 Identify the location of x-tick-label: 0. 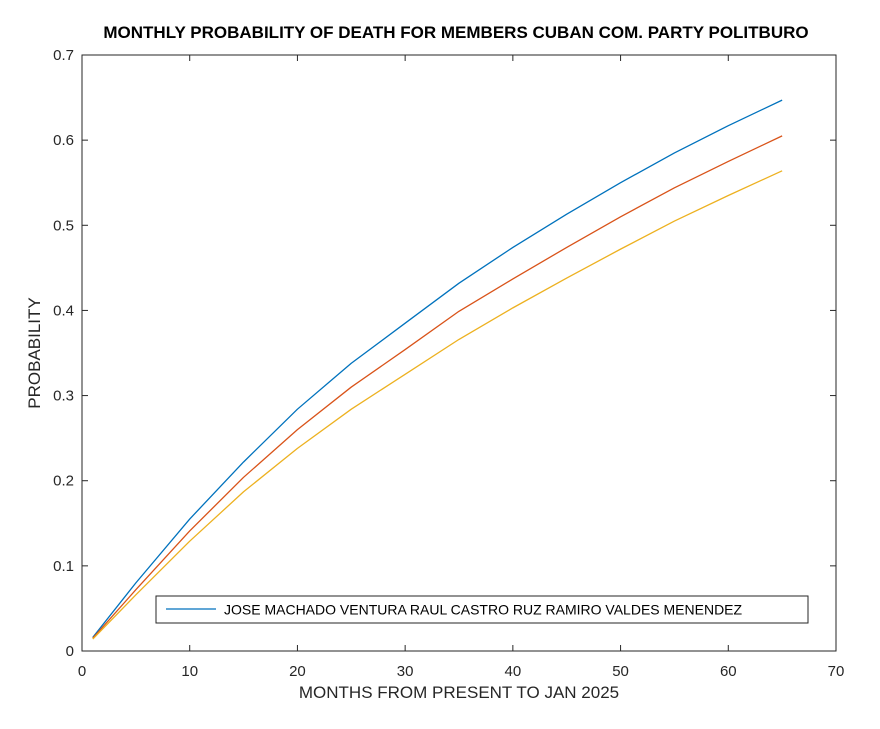
(82, 671).